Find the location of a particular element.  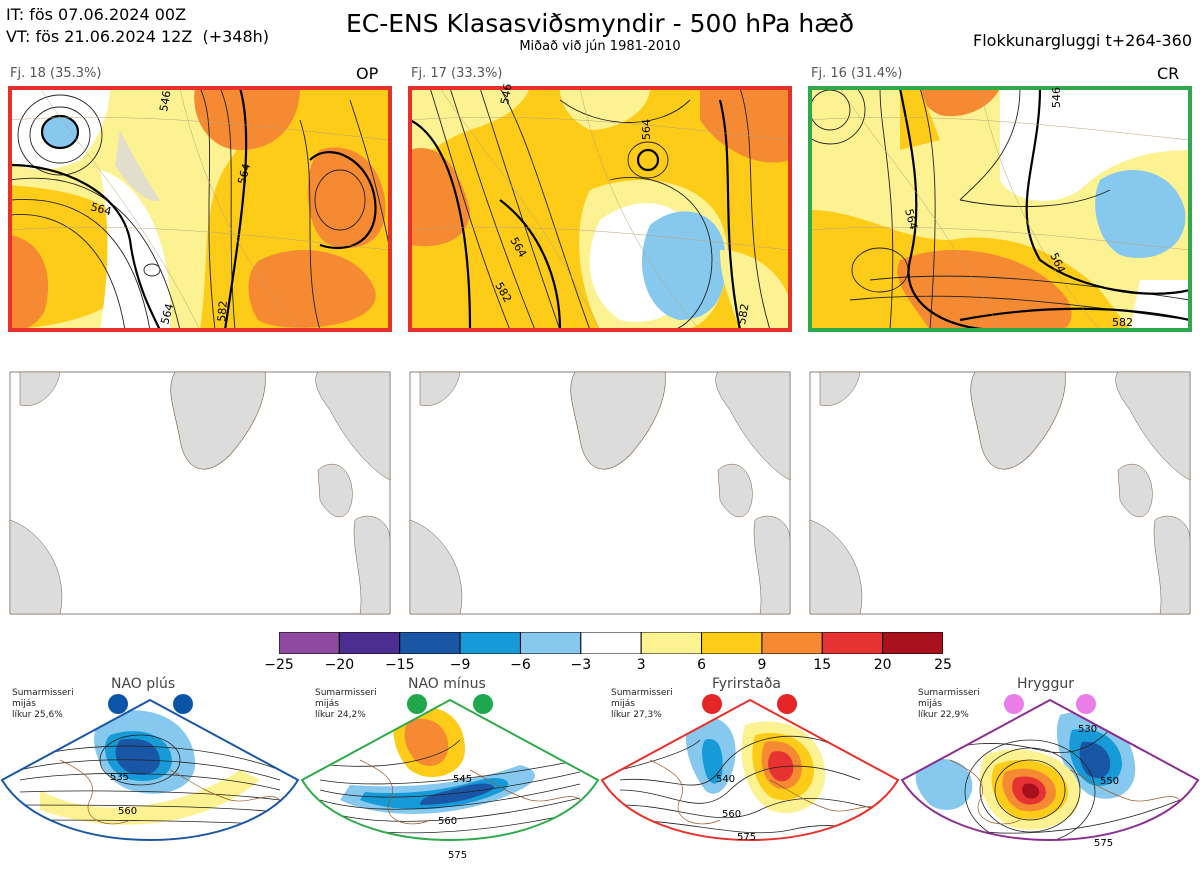

regime-2-period: mijás is located at coordinates (327, 704).